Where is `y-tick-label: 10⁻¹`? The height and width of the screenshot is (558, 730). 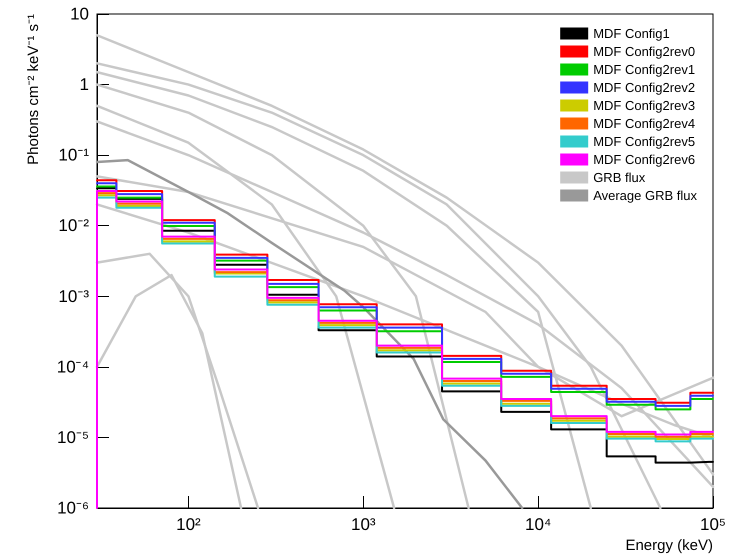
y-tick-label: 10⁻¹ is located at coordinates (74, 155).